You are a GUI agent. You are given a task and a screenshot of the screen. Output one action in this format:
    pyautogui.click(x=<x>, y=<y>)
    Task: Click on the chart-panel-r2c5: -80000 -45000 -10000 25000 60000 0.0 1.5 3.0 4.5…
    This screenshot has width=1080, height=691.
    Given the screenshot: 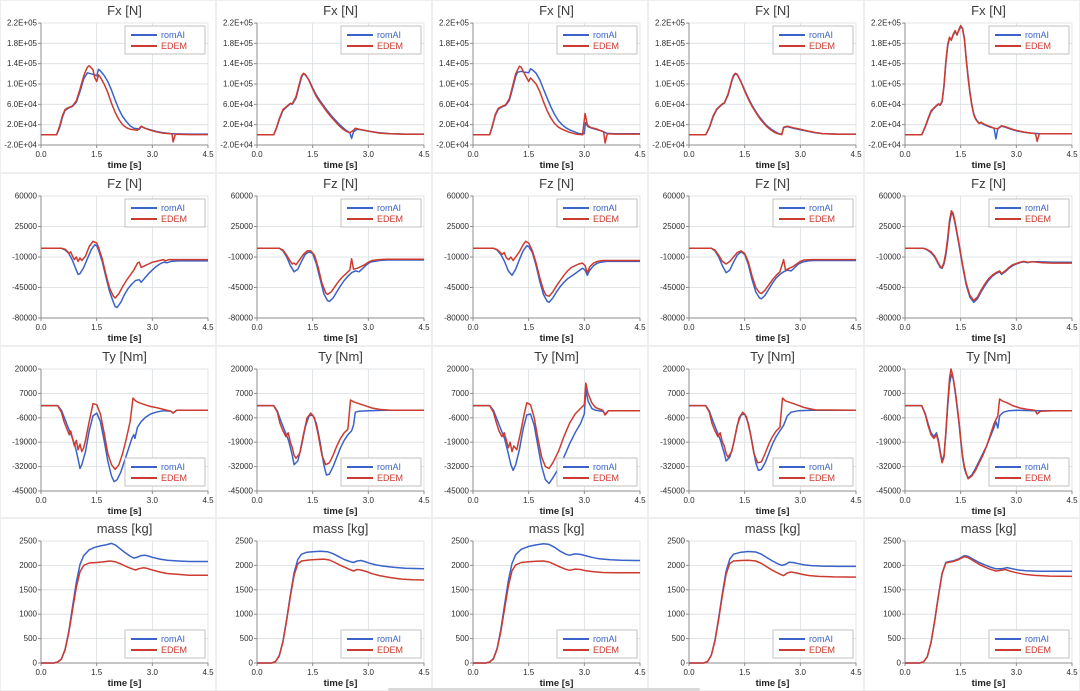 What is the action you would take?
    pyautogui.click(x=972, y=259)
    